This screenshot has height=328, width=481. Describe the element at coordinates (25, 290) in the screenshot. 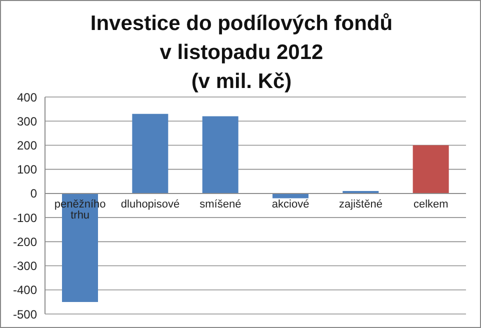

I see `y-tick-label: -400` at that location.